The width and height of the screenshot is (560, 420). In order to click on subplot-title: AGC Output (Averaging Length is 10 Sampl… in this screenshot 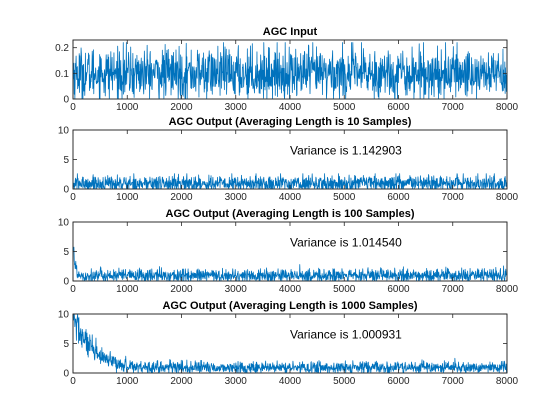, I will do `click(290, 122)`.